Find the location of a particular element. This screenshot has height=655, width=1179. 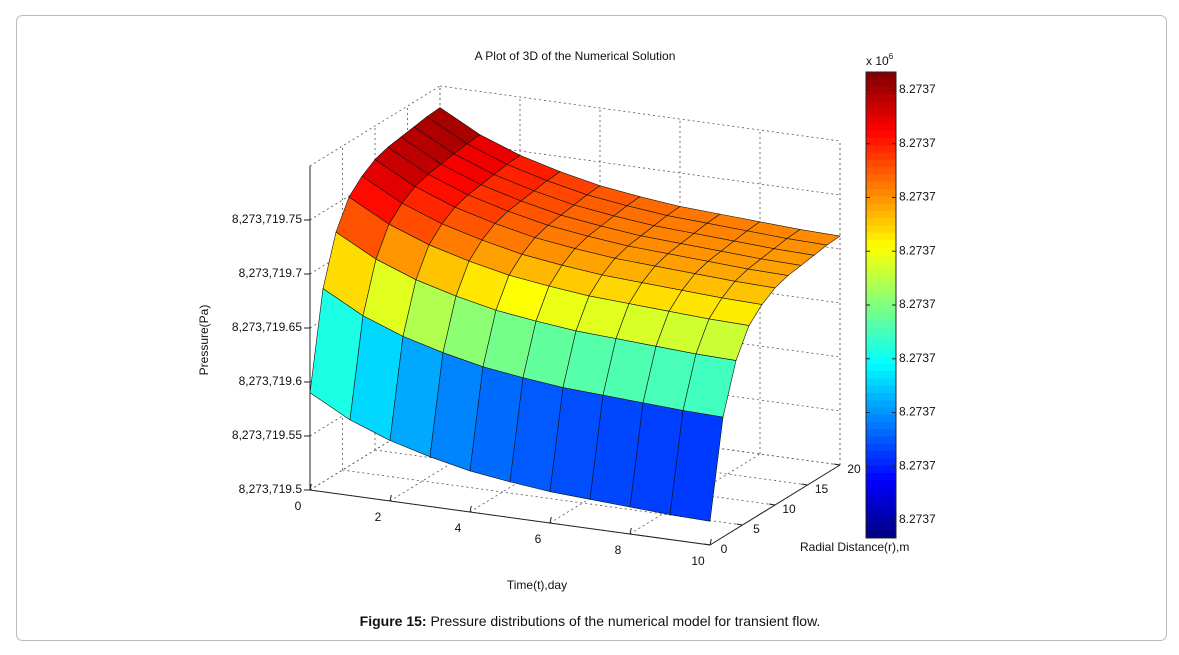

x-tick-label: 8 is located at coordinates (618, 550).